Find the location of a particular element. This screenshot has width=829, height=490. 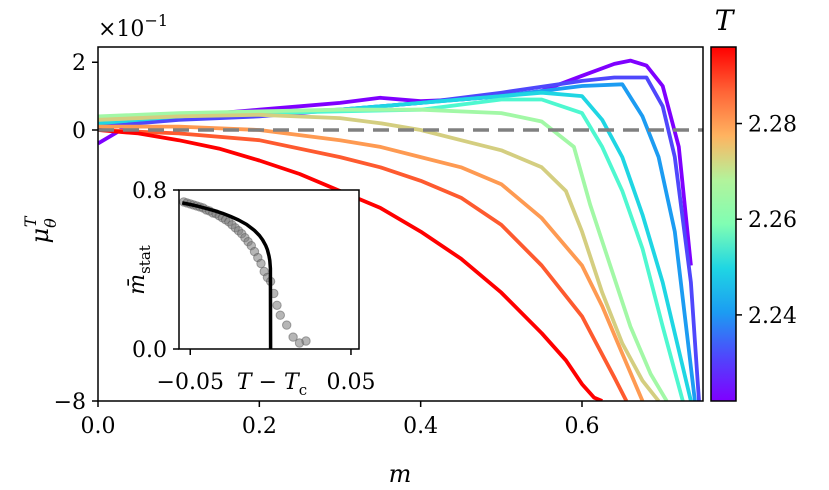

main-y-ticks: −8 0 2 is located at coordinates (76, 233).